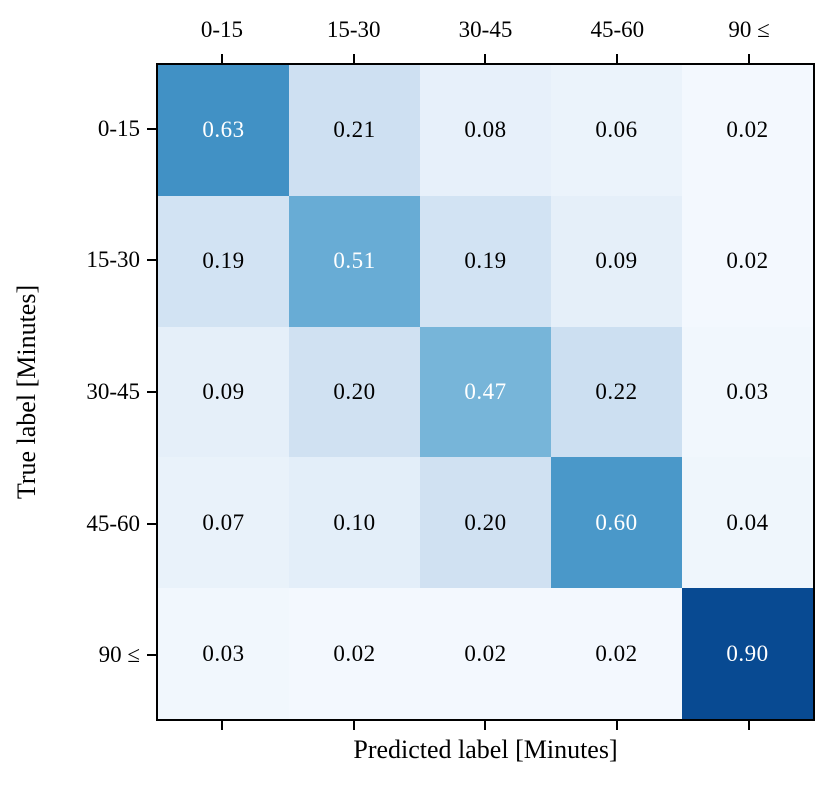  I want to click on cell-r2c0: 0.09, so click(223, 392).